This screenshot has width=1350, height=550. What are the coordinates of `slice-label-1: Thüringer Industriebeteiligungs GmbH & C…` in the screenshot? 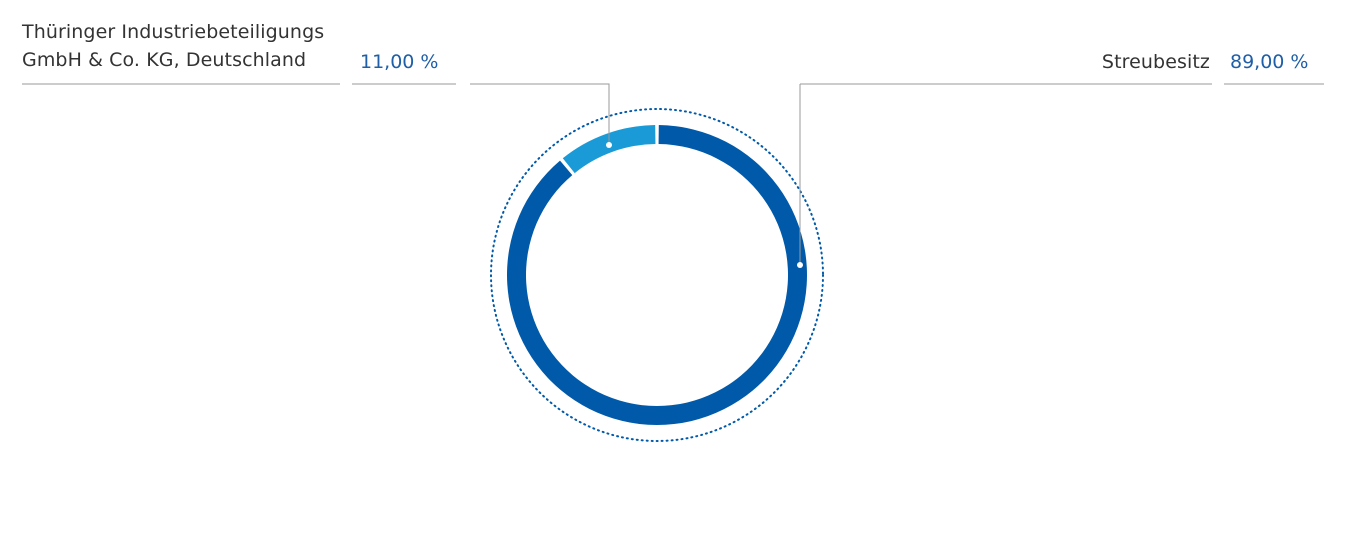 It's located at (173, 46).